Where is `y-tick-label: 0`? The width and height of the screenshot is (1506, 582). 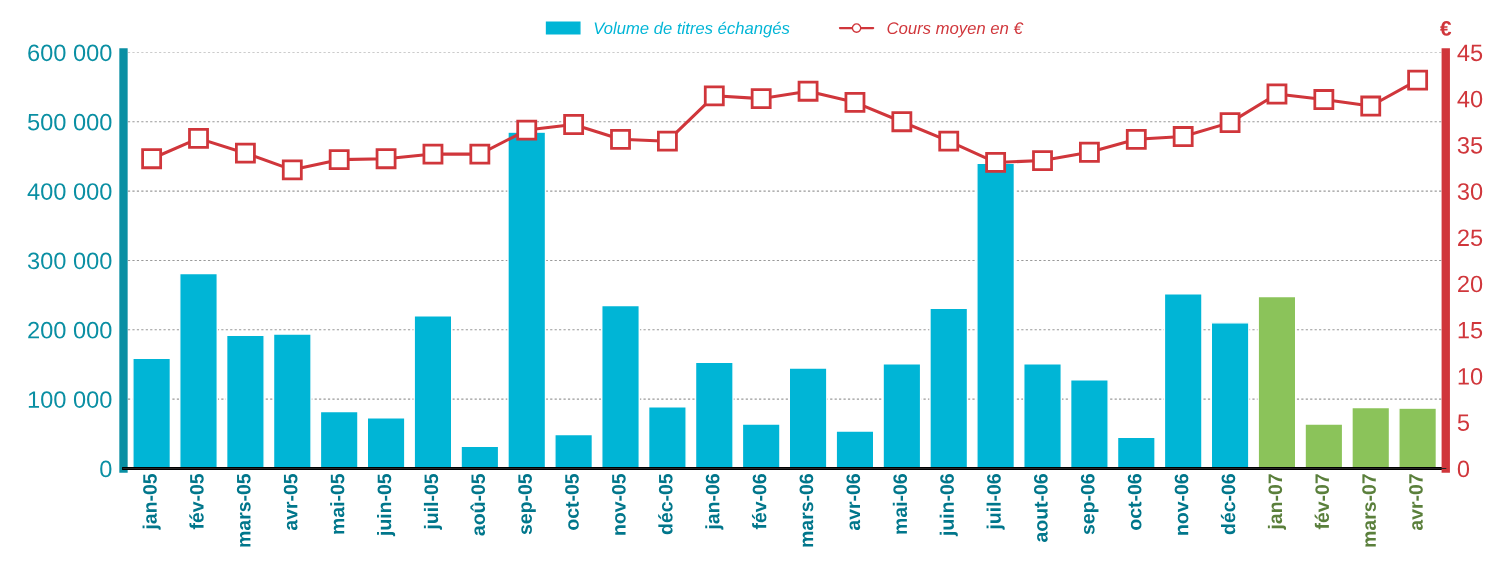
y-tick-label: 0 is located at coordinates (106, 469).